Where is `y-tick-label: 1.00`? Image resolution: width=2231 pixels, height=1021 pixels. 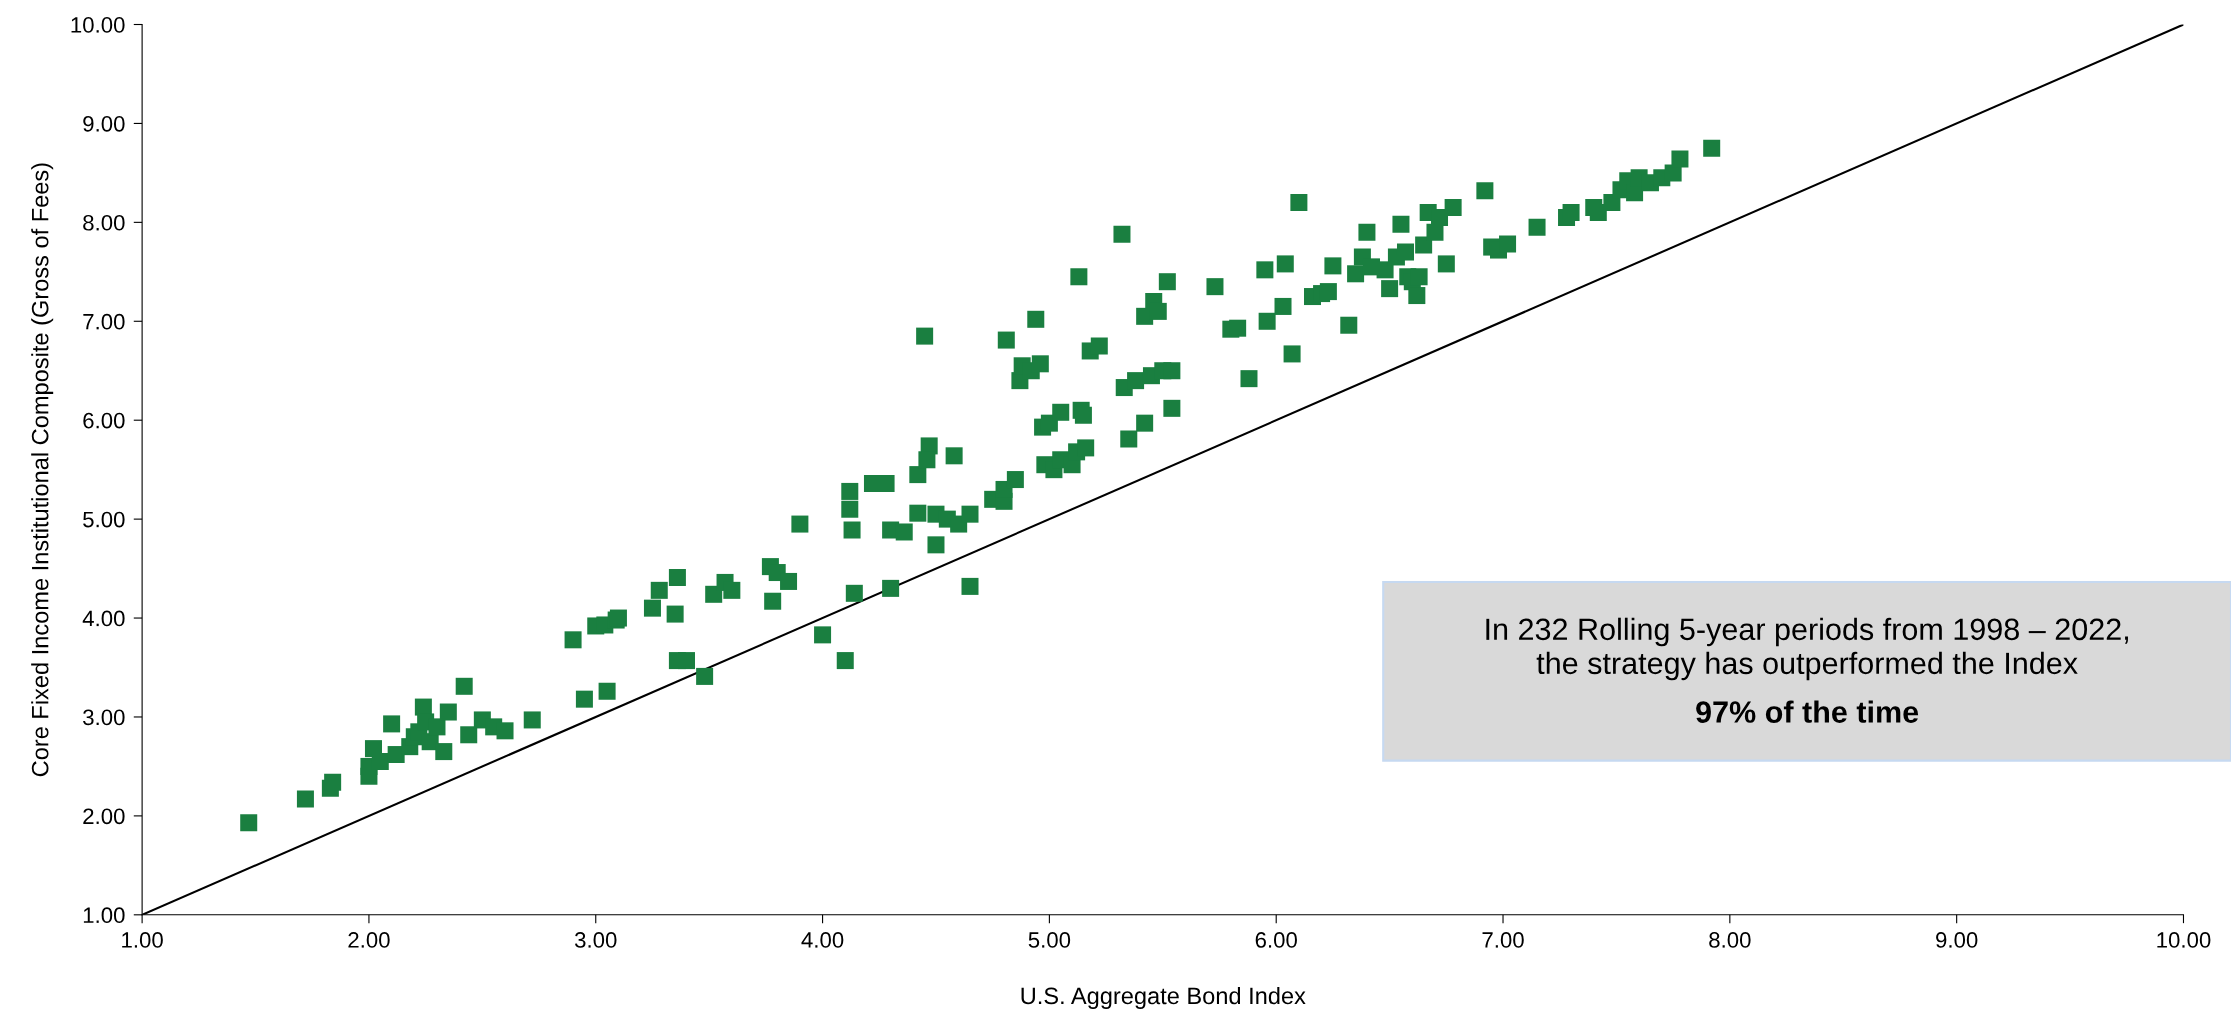
y-tick-label: 1.00 is located at coordinates (104, 915).